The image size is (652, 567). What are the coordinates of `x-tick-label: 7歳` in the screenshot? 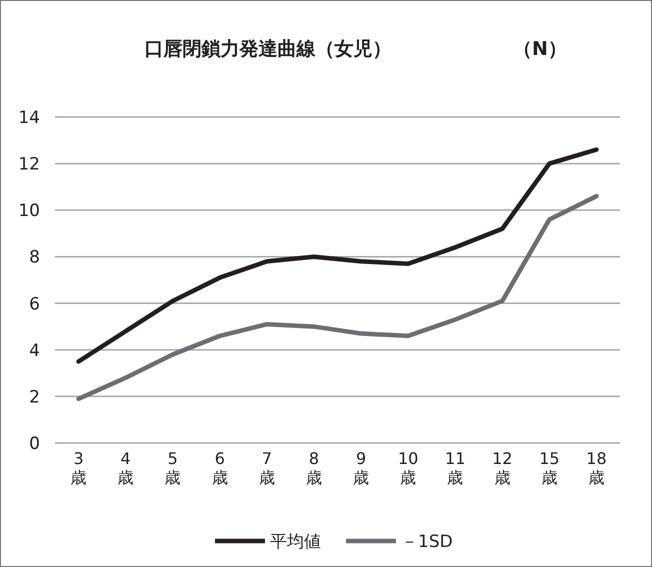 It's located at (266, 468).